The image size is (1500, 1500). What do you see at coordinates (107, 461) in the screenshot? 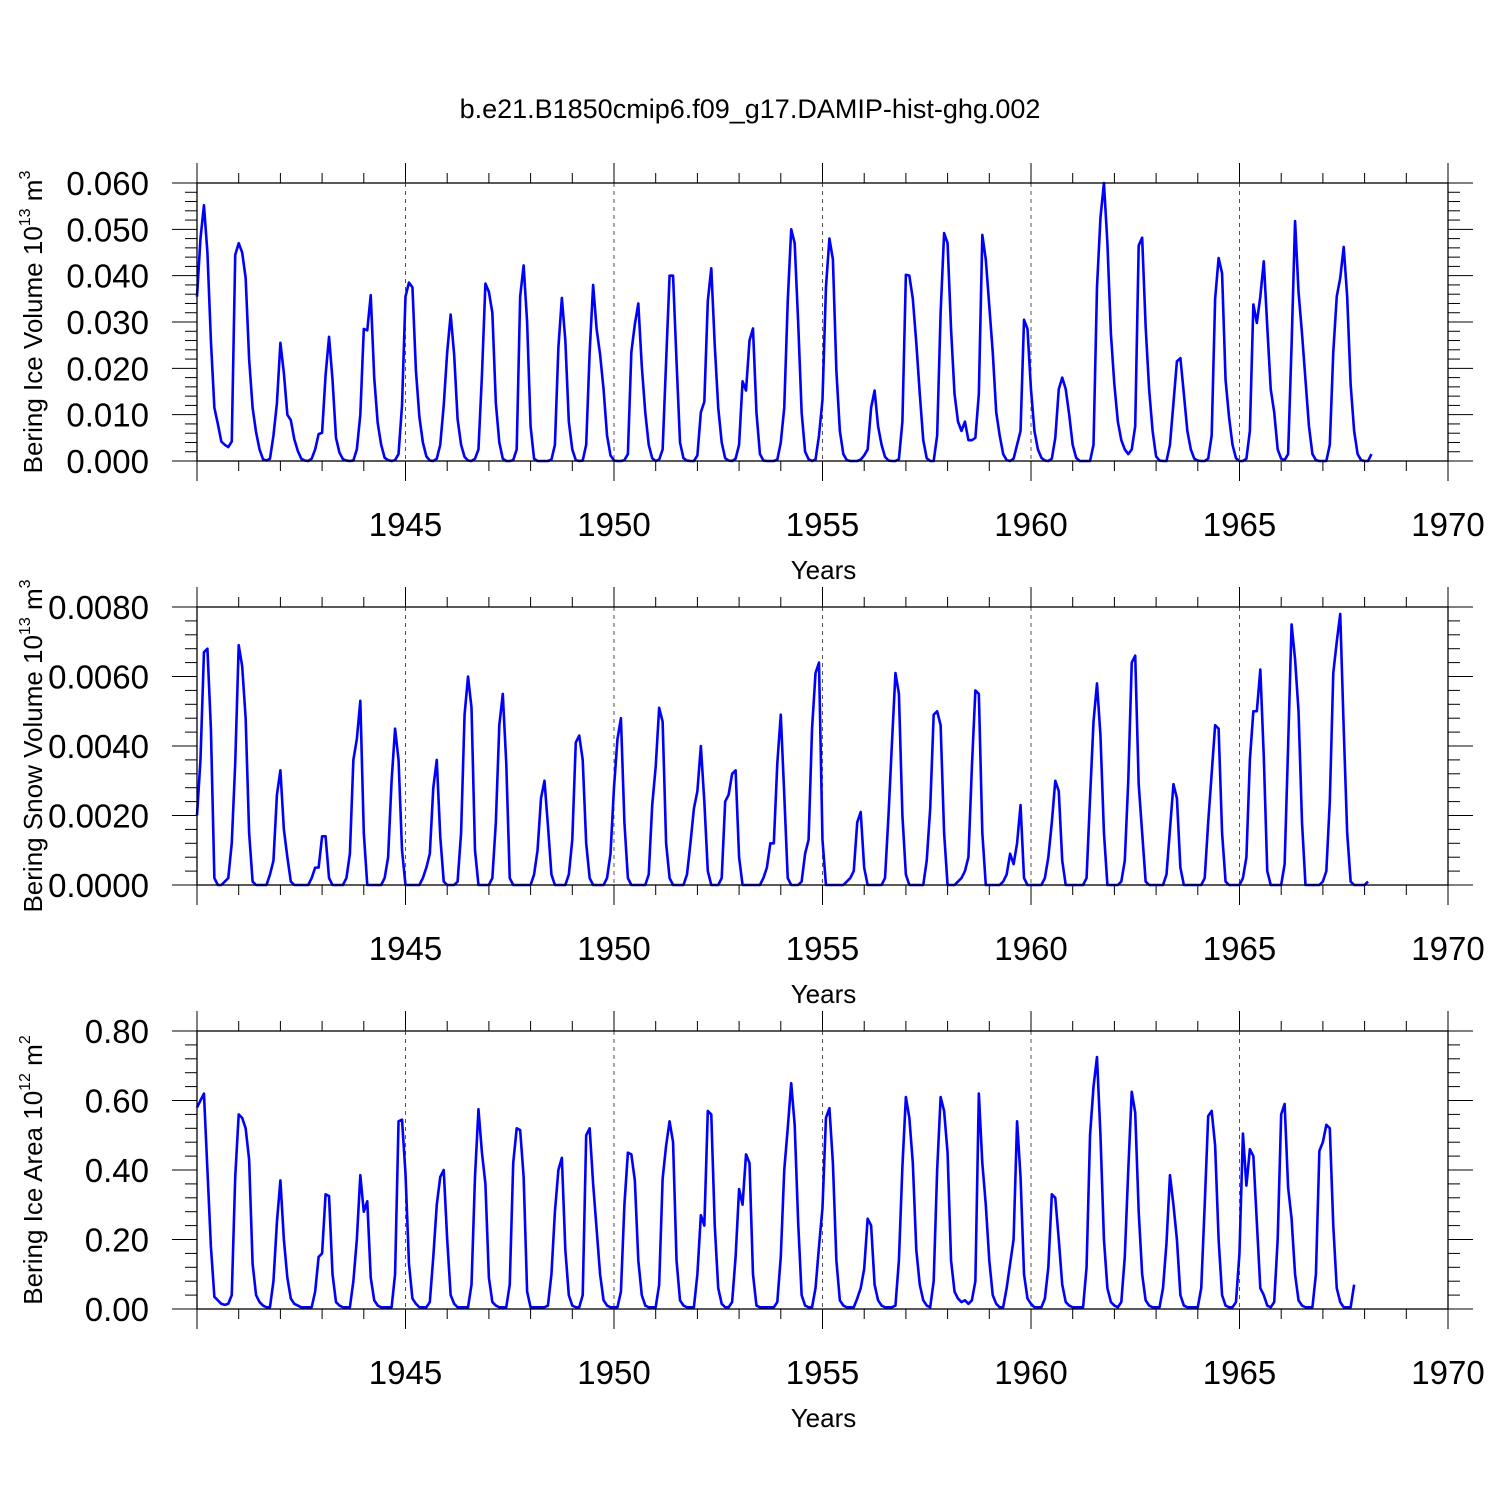
I see `y-tick-label: 0.000` at bounding box center [107, 461].